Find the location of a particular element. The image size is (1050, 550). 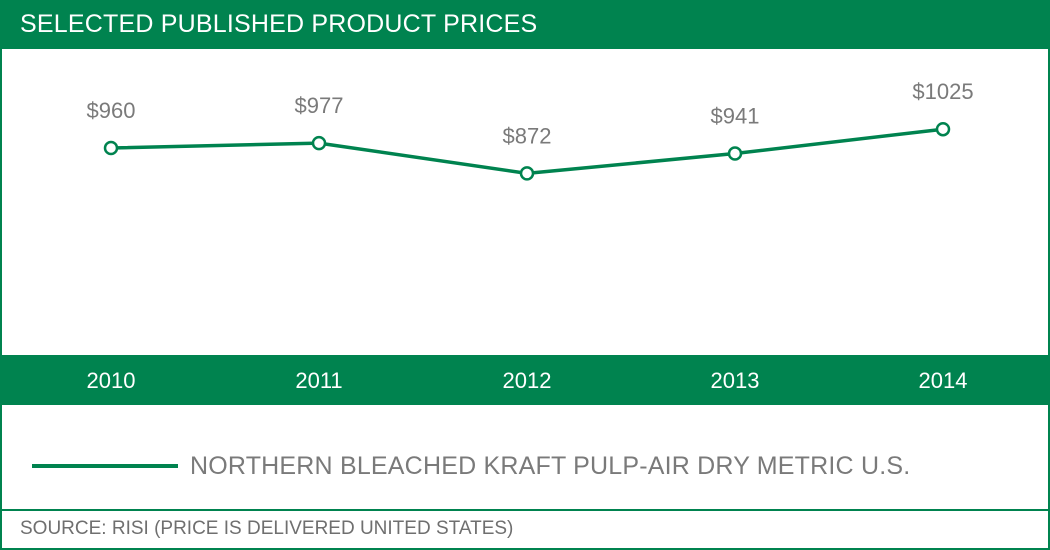

data-label-2013: $941 is located at coordinates (735, 116).